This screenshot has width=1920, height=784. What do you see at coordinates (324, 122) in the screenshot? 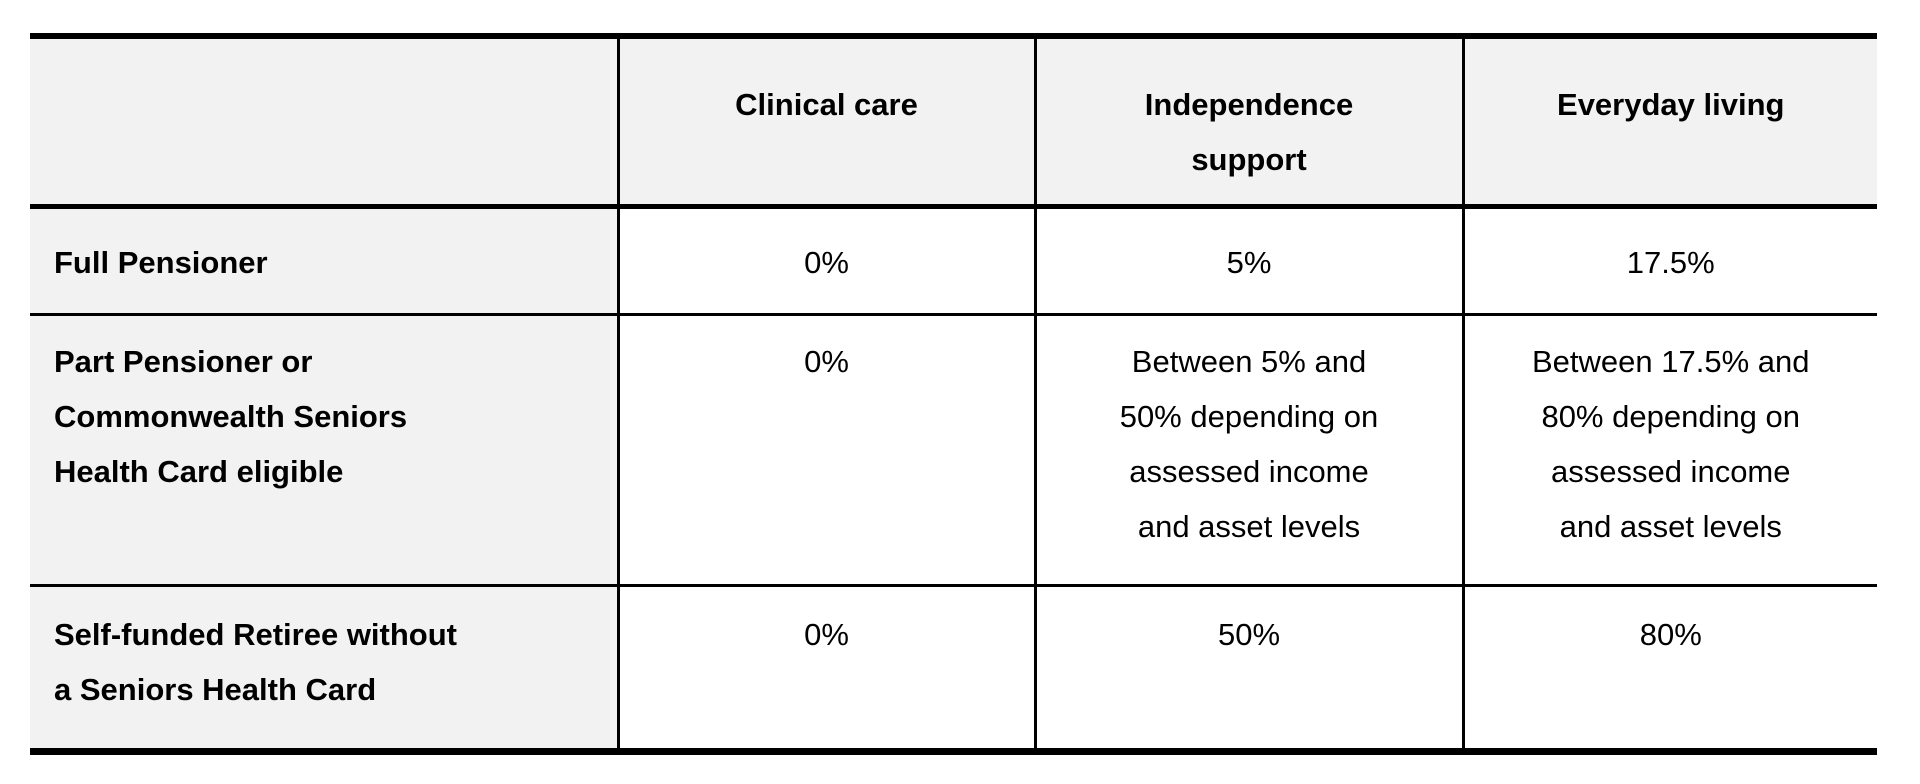
I see `header-corner-cell` at bounding box center [324, 122].